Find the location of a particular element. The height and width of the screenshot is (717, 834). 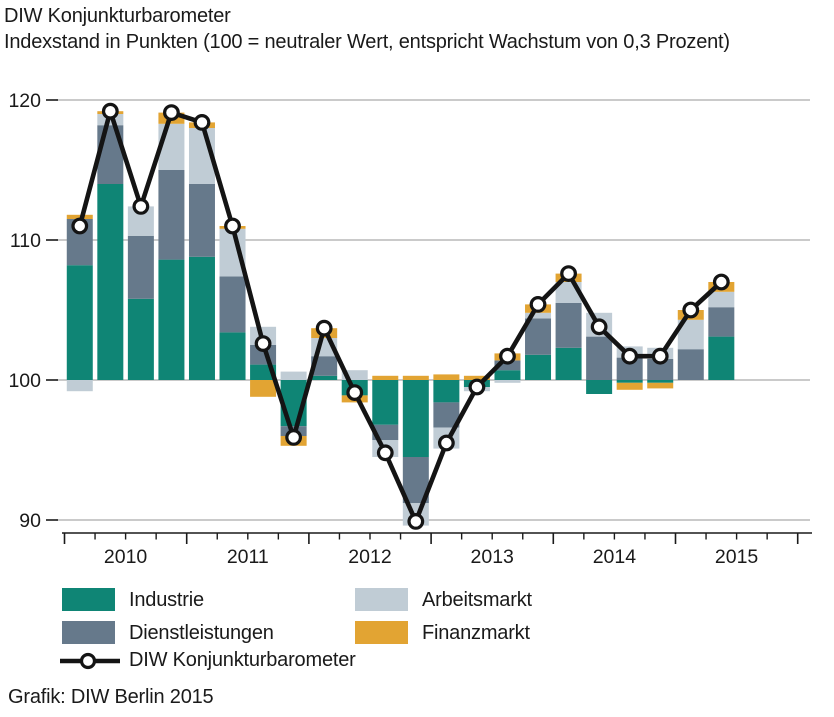

bar-segment-arbeitsmarkt-2011Q4 is located at coordinates (293, 375).